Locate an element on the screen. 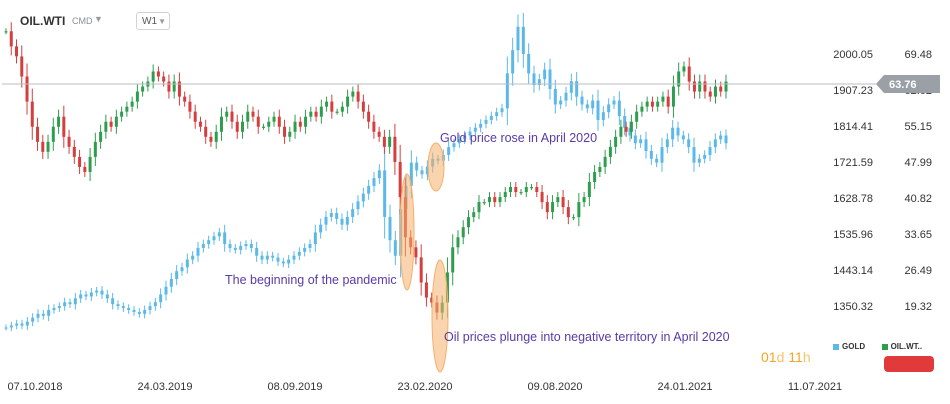  x-axis-tick-label: 24.01.2021 is located at coordinates (684, 387).